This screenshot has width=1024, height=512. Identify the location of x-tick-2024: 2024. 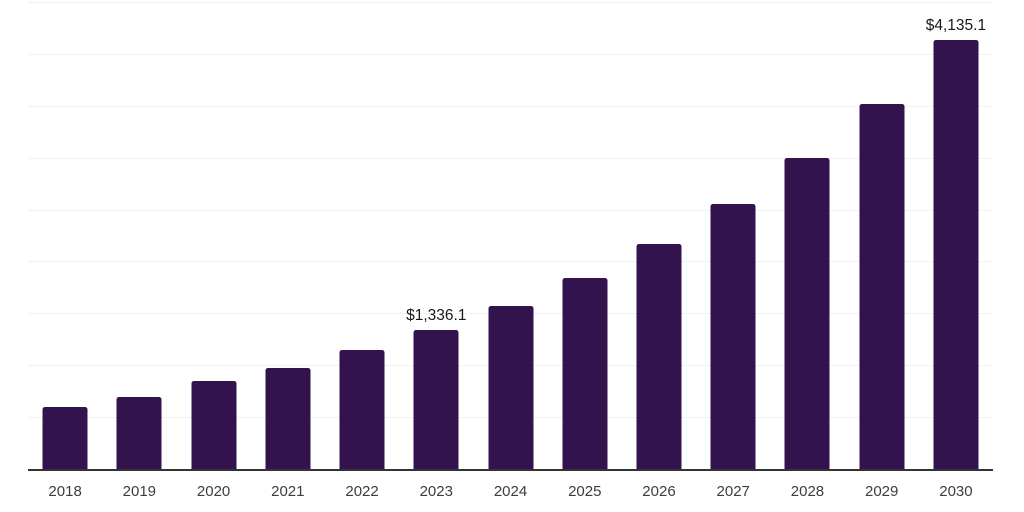
(510, 491).